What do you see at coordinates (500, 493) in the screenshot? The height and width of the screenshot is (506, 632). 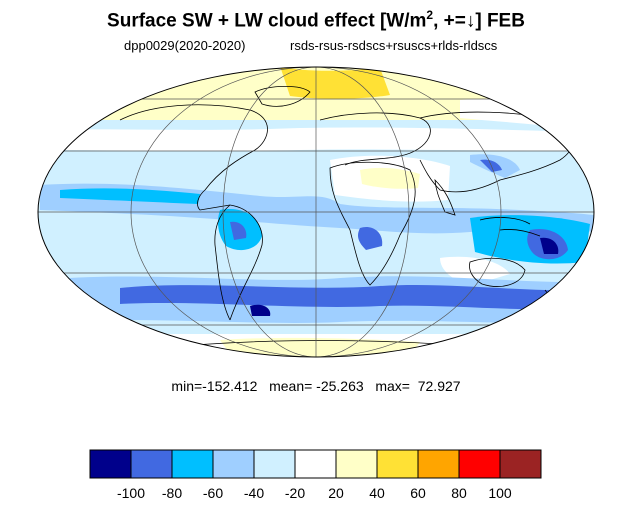 I see `colorbar-label: 100` at bounding box center [500, 493].